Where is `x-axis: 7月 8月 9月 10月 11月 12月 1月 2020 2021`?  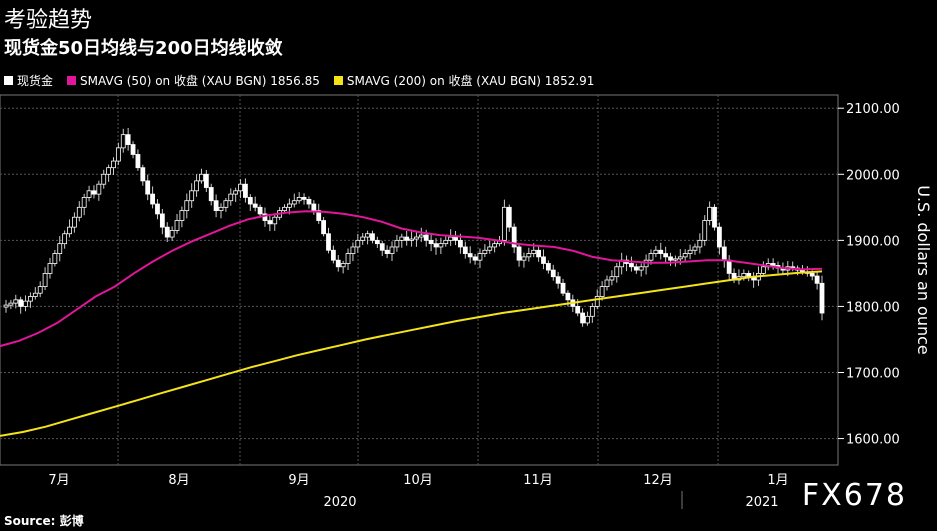 x-axis: 7月 8月 9月 10月 11月 12月 1月 2020 2021 is located at coordinates (418, 491).